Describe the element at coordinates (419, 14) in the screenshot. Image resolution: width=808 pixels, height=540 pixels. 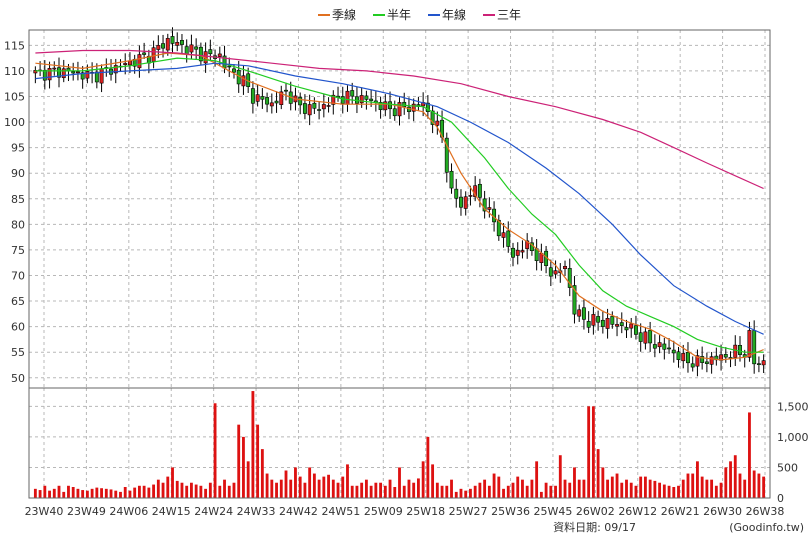
I see `legend: 季線 半年 年線 三年` at that location.